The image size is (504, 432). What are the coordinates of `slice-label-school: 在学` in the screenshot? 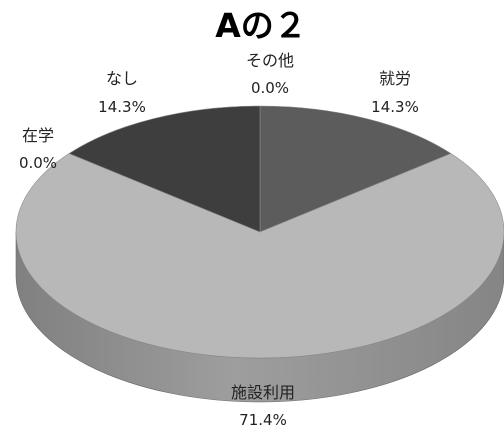 It's located at (38, 135).